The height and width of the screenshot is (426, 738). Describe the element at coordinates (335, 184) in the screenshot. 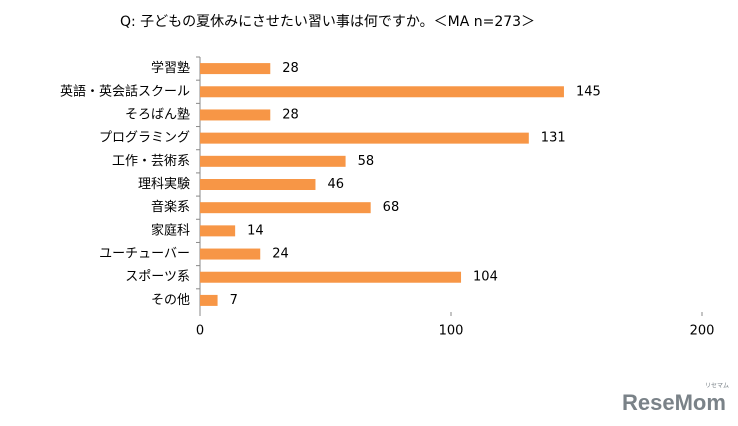

I see `value-label: 46` at that location.